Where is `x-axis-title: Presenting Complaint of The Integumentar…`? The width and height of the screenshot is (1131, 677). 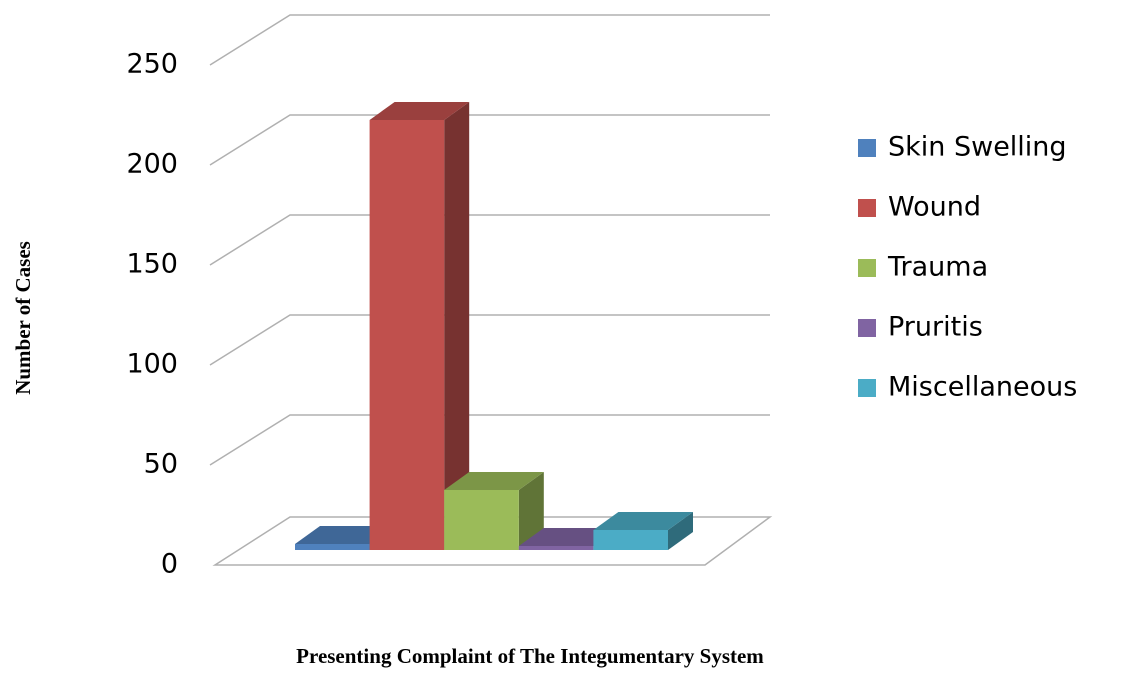
x-axis-title: Presenting Complaint of The Integumentar… is located at coordinates (530, 656).